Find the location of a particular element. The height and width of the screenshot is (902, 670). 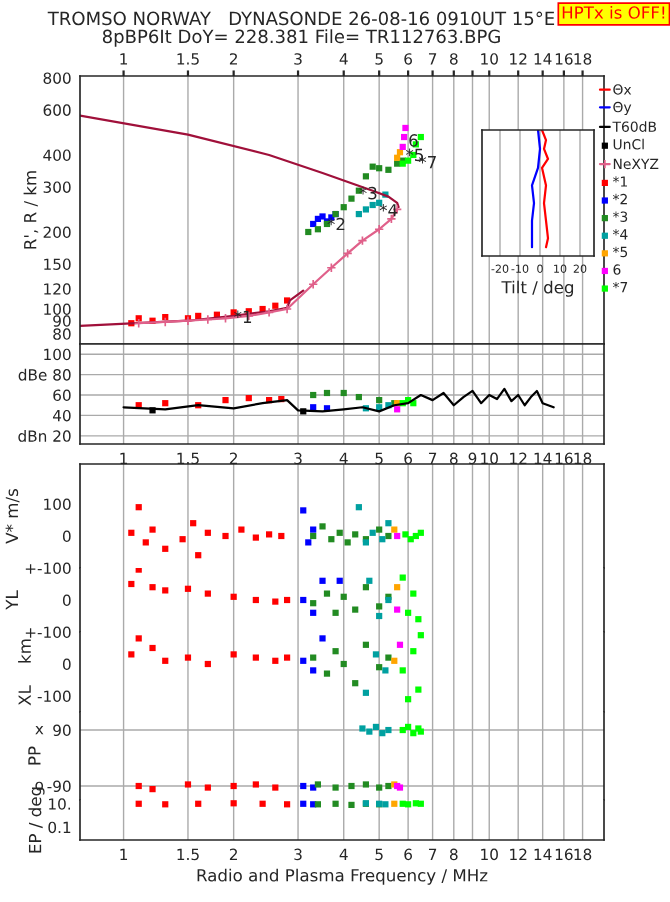

y-axis-title: EP / deg is located at coordinates (36, 820).